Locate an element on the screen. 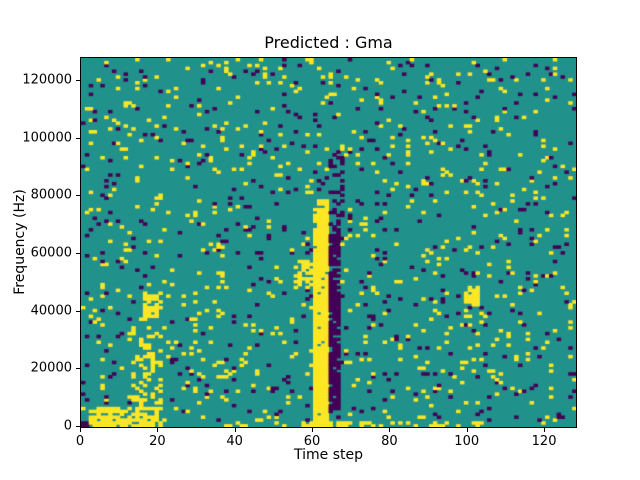  y-tick-label: 120000 is located at coordinates (47, 80).